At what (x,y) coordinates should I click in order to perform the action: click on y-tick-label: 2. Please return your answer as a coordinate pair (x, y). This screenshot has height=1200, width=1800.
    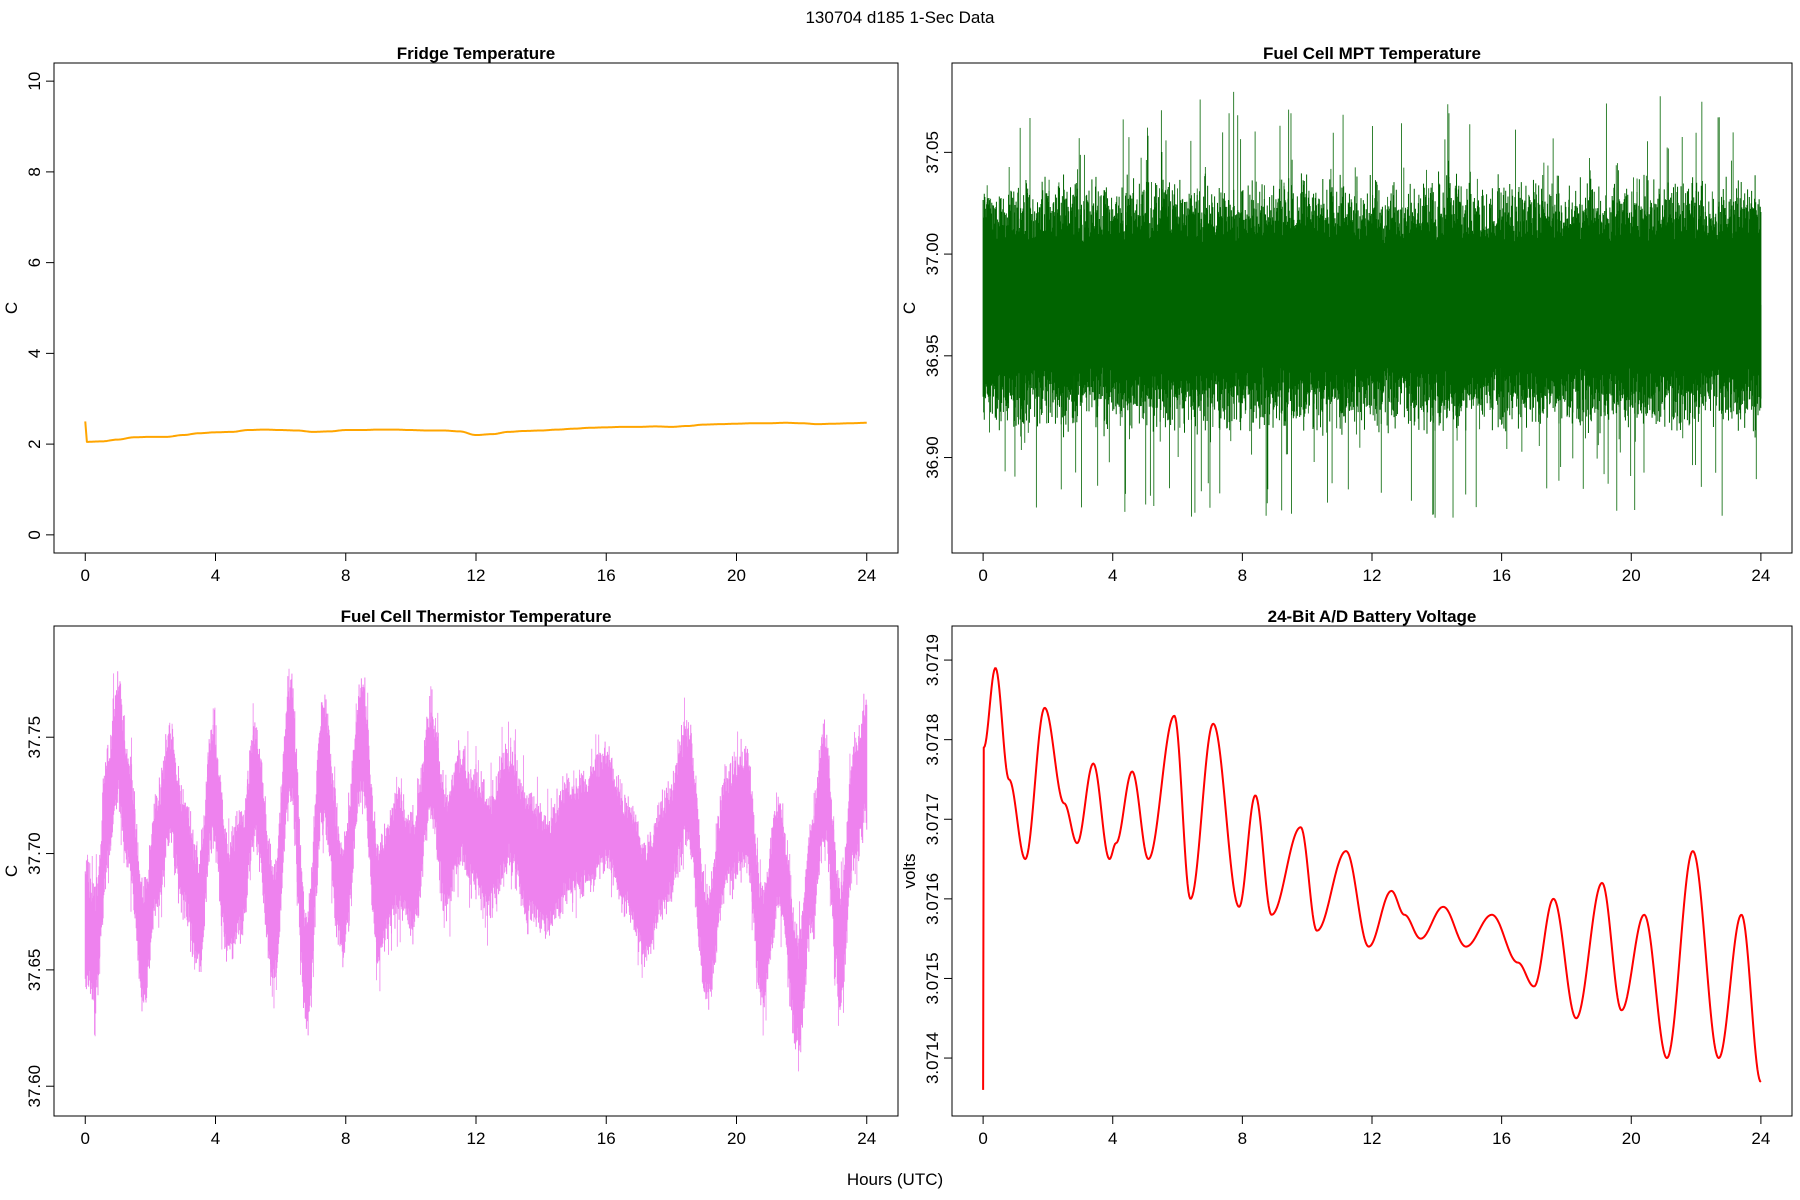
    Looking at the image, I should click on (34, 443).